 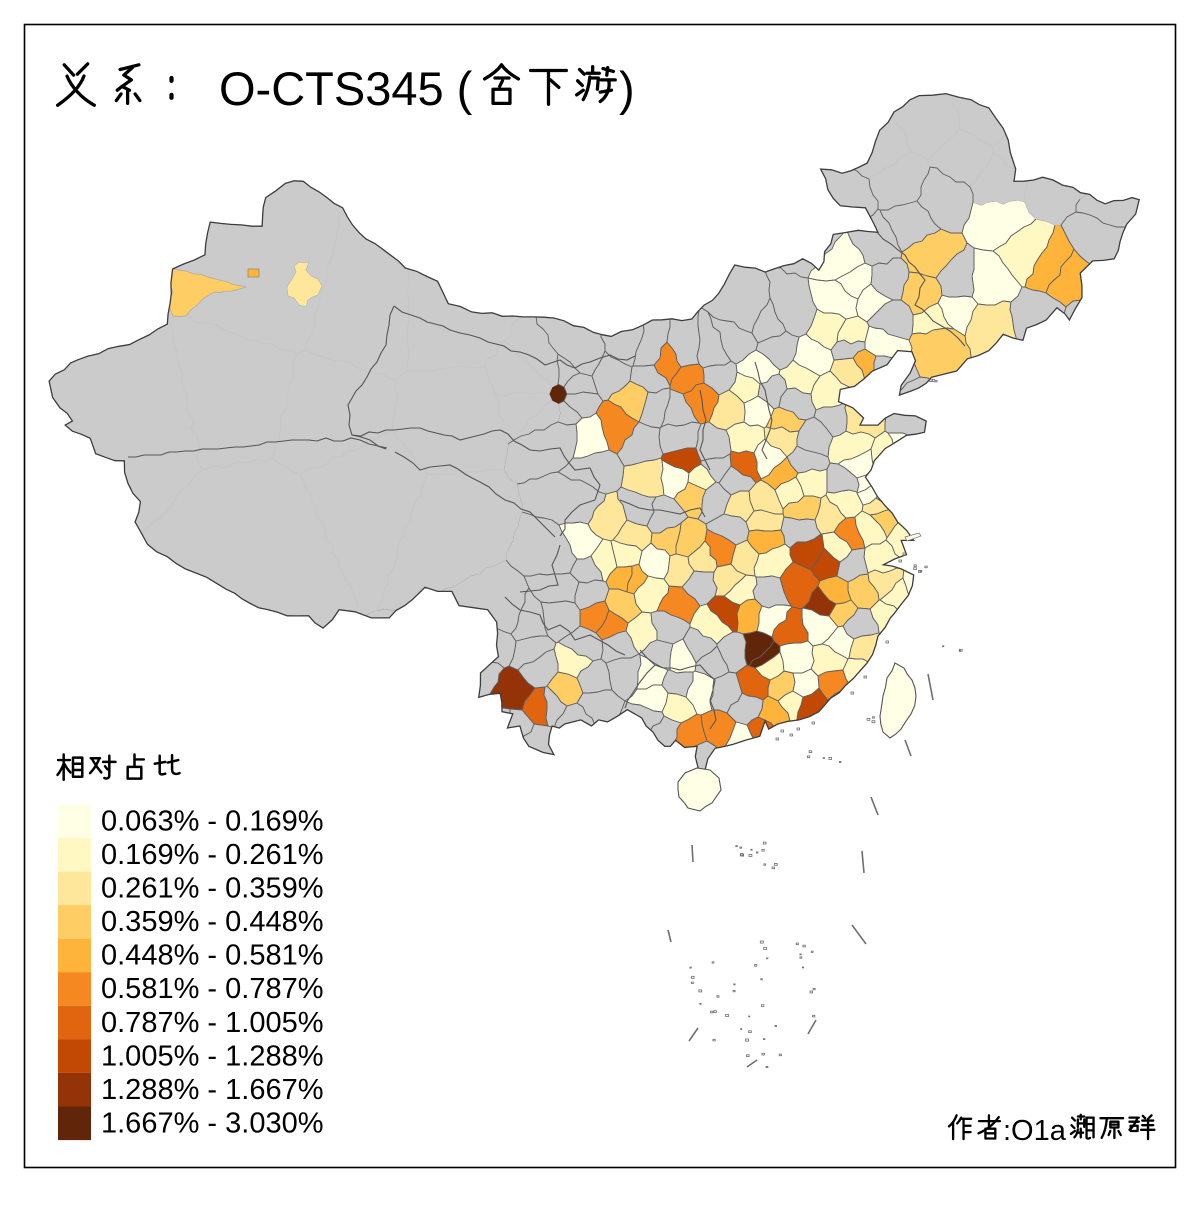 I want to click on svg-text: :O1a, so click(x=1035, y=1131).